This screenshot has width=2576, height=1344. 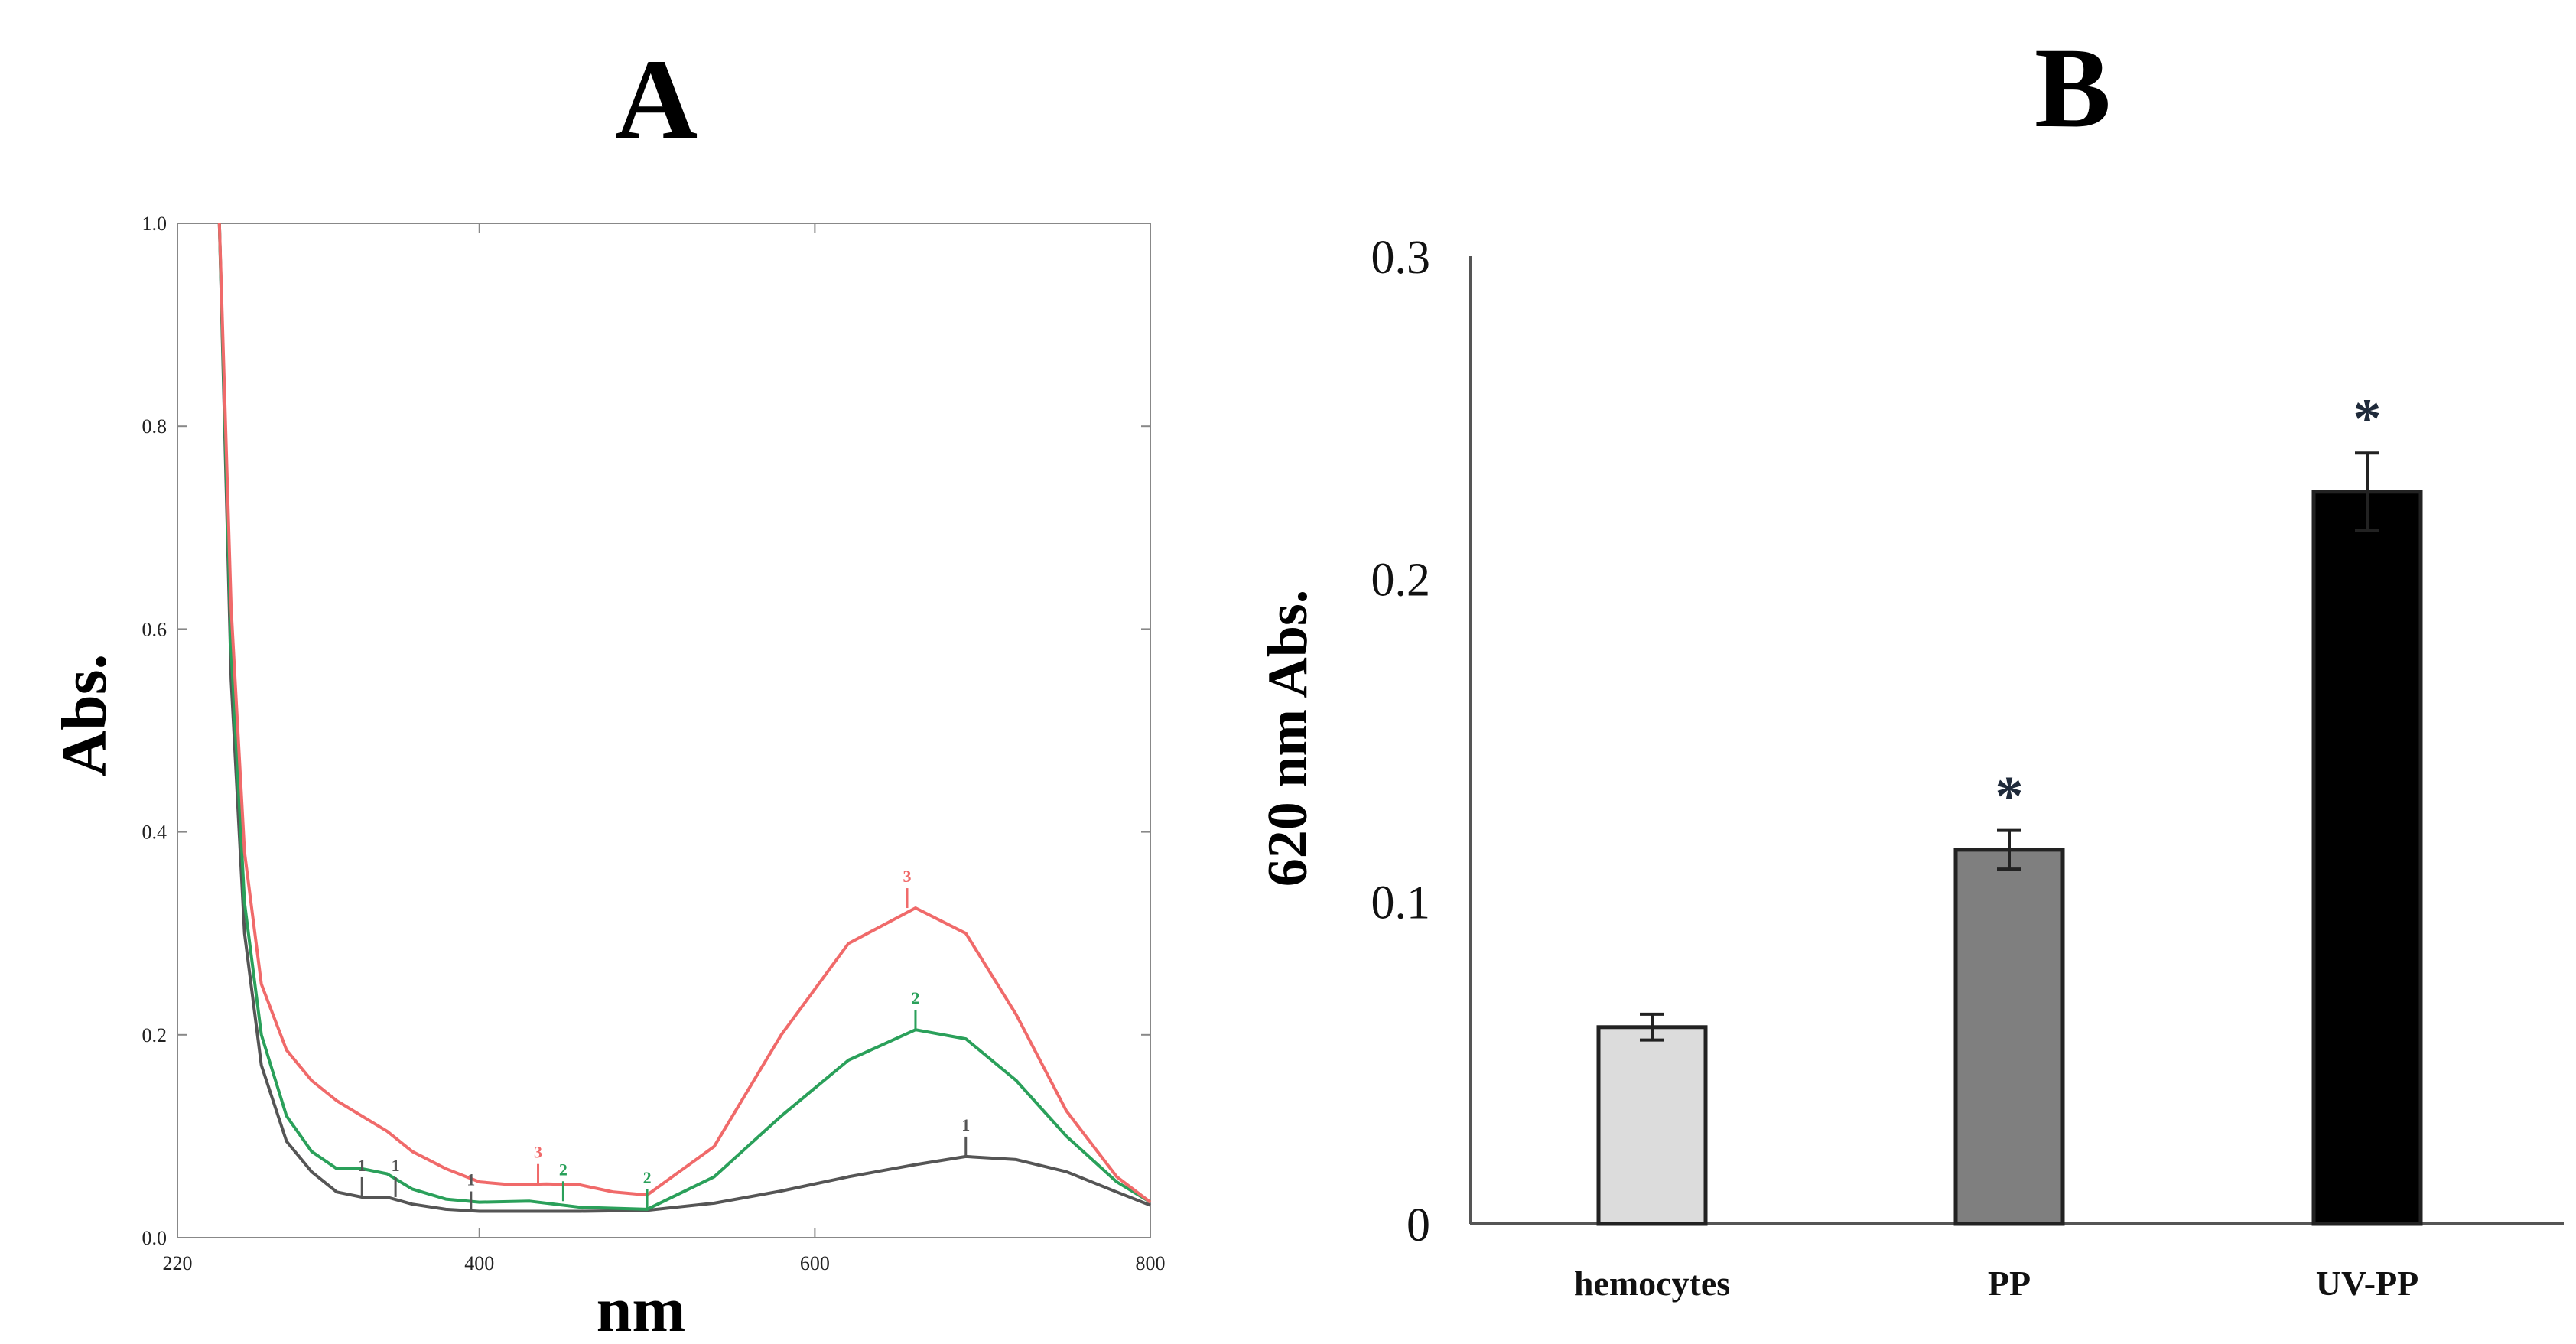 What do you see at coordinates (1401, 903) in the screenshot?
I see `y-tick-label: 0.1` at bounding box center [1401, 903].